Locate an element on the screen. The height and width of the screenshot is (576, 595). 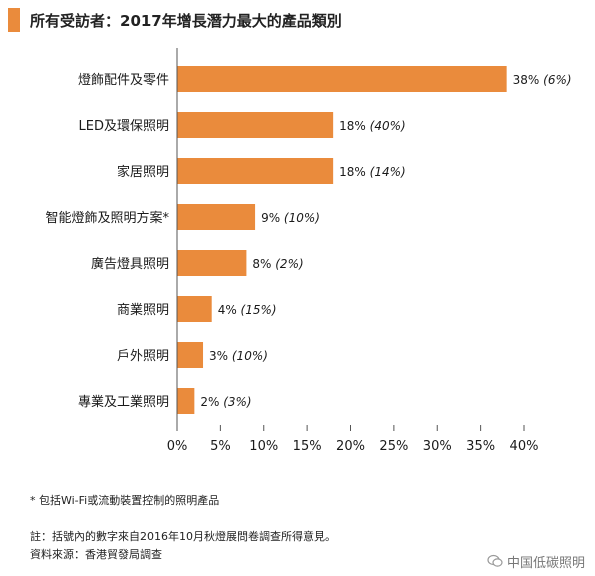
value-label: 4% is located at coordinates (229, 310).